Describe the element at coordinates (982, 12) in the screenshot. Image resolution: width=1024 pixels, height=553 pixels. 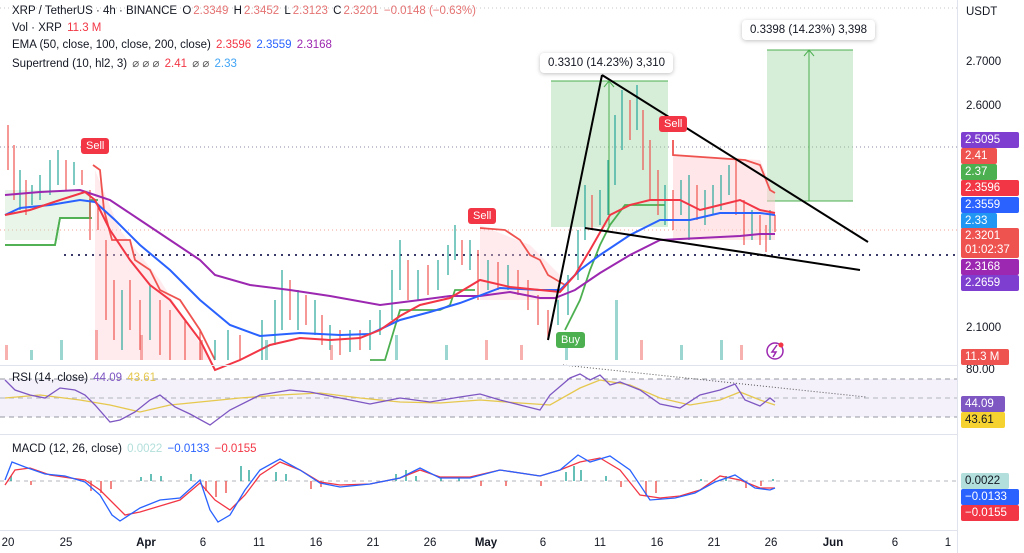
I see `currency-label: USDT` at that location.